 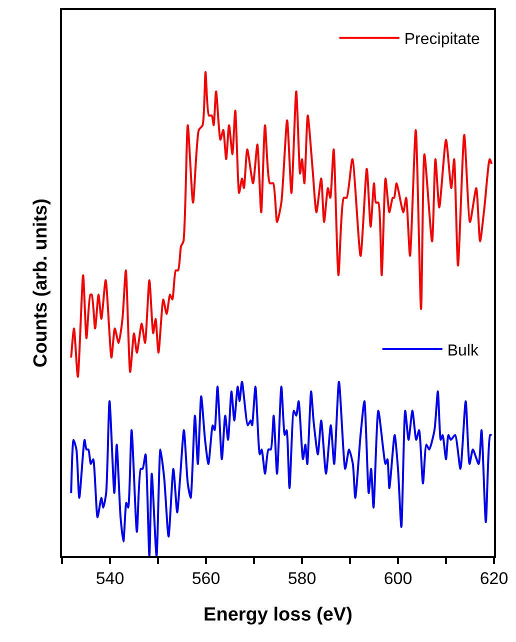 What do you see at coordinates (442, 39) in the screenshot?
I see `legend-label: Precipitate` at bounding box center [442, 39].